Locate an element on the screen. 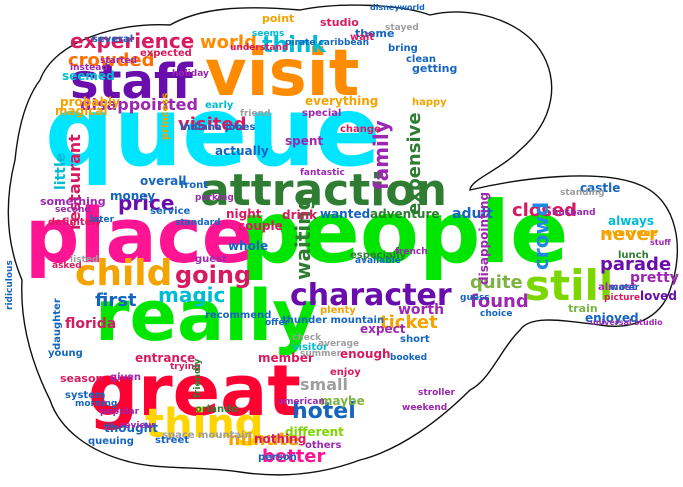 The image size is (683, 487). cloud-word-season: season is located at coordinates (81, 378).